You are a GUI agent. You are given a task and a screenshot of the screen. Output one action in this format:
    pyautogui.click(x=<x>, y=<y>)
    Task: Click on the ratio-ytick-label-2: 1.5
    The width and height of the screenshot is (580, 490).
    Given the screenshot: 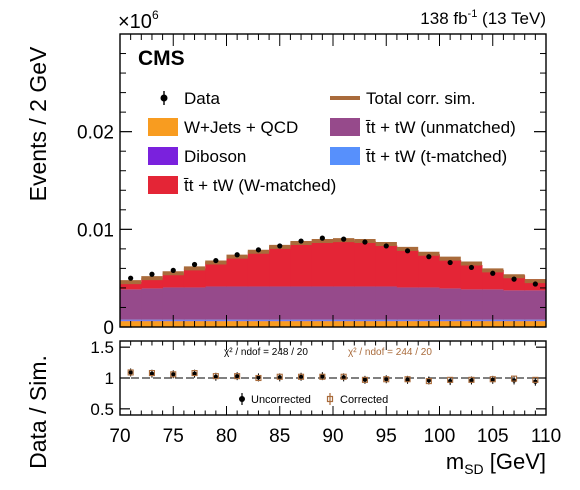 What is the action you would take?
    pyautogui.click(x=102, y=347)
    